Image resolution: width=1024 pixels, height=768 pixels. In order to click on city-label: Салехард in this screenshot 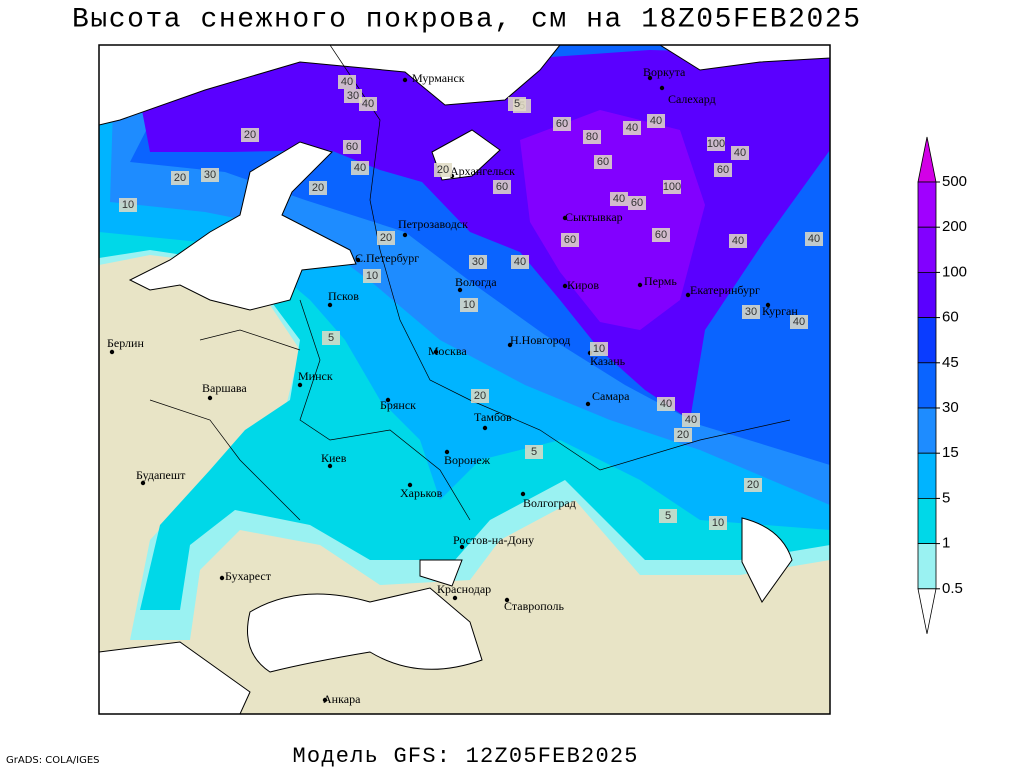, I will do `click(692, 99)`.